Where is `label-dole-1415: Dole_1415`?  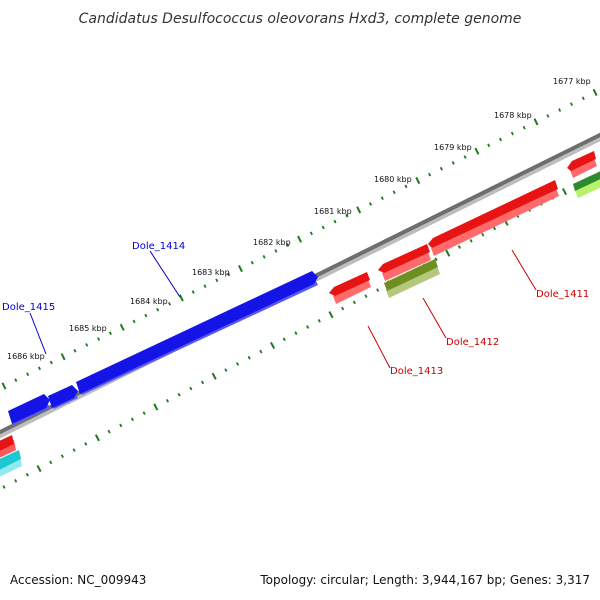
label-dole-1415: Dole_1415 is located at coordinates (28, 307).